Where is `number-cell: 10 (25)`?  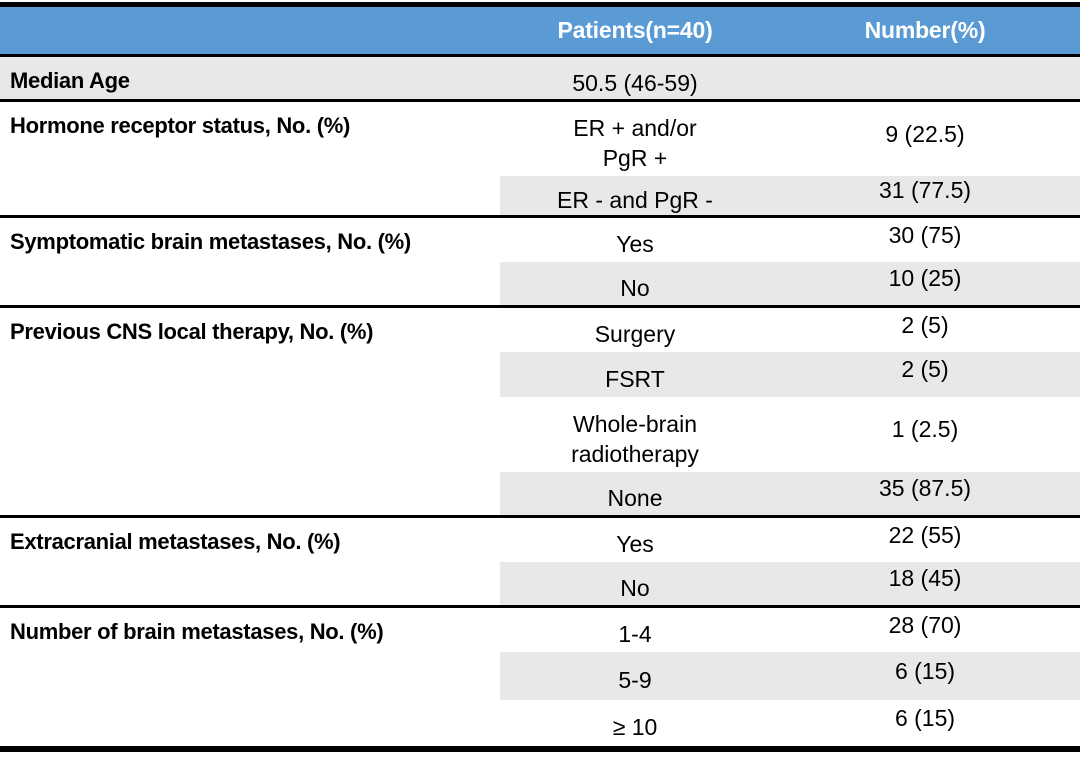
number-cell: 10 (25) is located at coordinates (925, 284).